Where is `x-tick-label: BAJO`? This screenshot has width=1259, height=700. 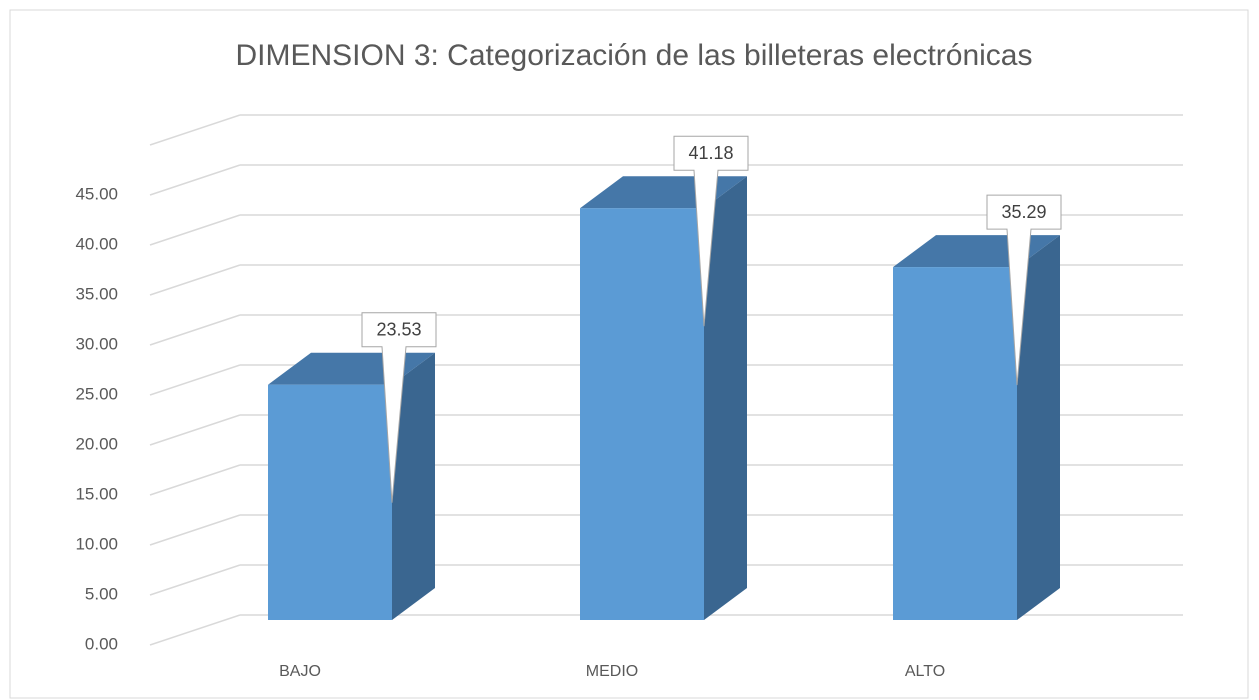
x-tick-label: BAJO is located at coordinates (300, 671).